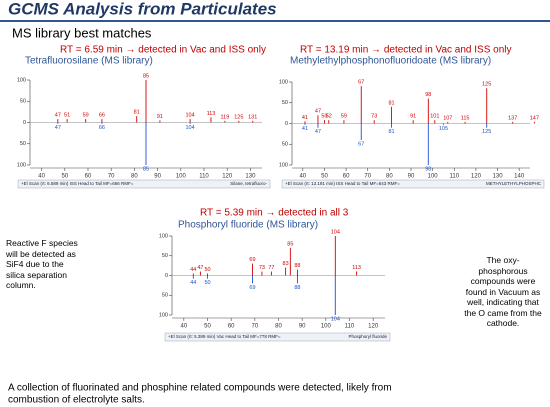 Image resolution: width=550 pixels, height=407 pixels. I want to click on library-name: Phosphoryl fluoride, so click(367, 336).